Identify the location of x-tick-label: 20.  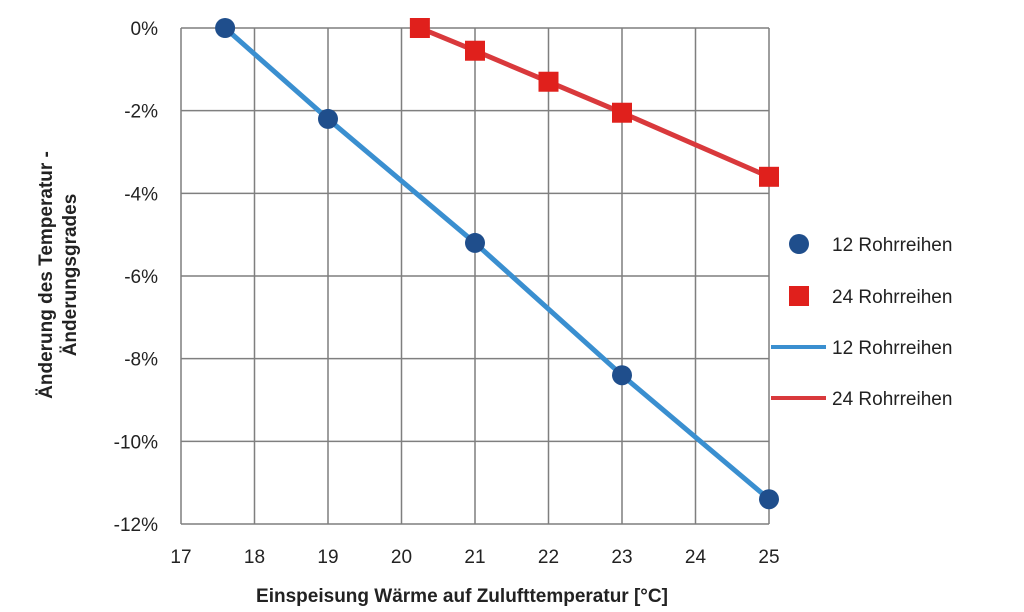
(401, 557).